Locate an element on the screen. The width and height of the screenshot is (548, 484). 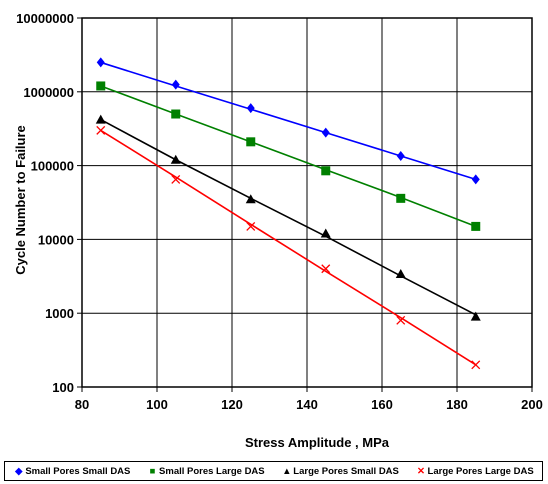
y-tick-label: 100000 is located at coordinates (52, 166).